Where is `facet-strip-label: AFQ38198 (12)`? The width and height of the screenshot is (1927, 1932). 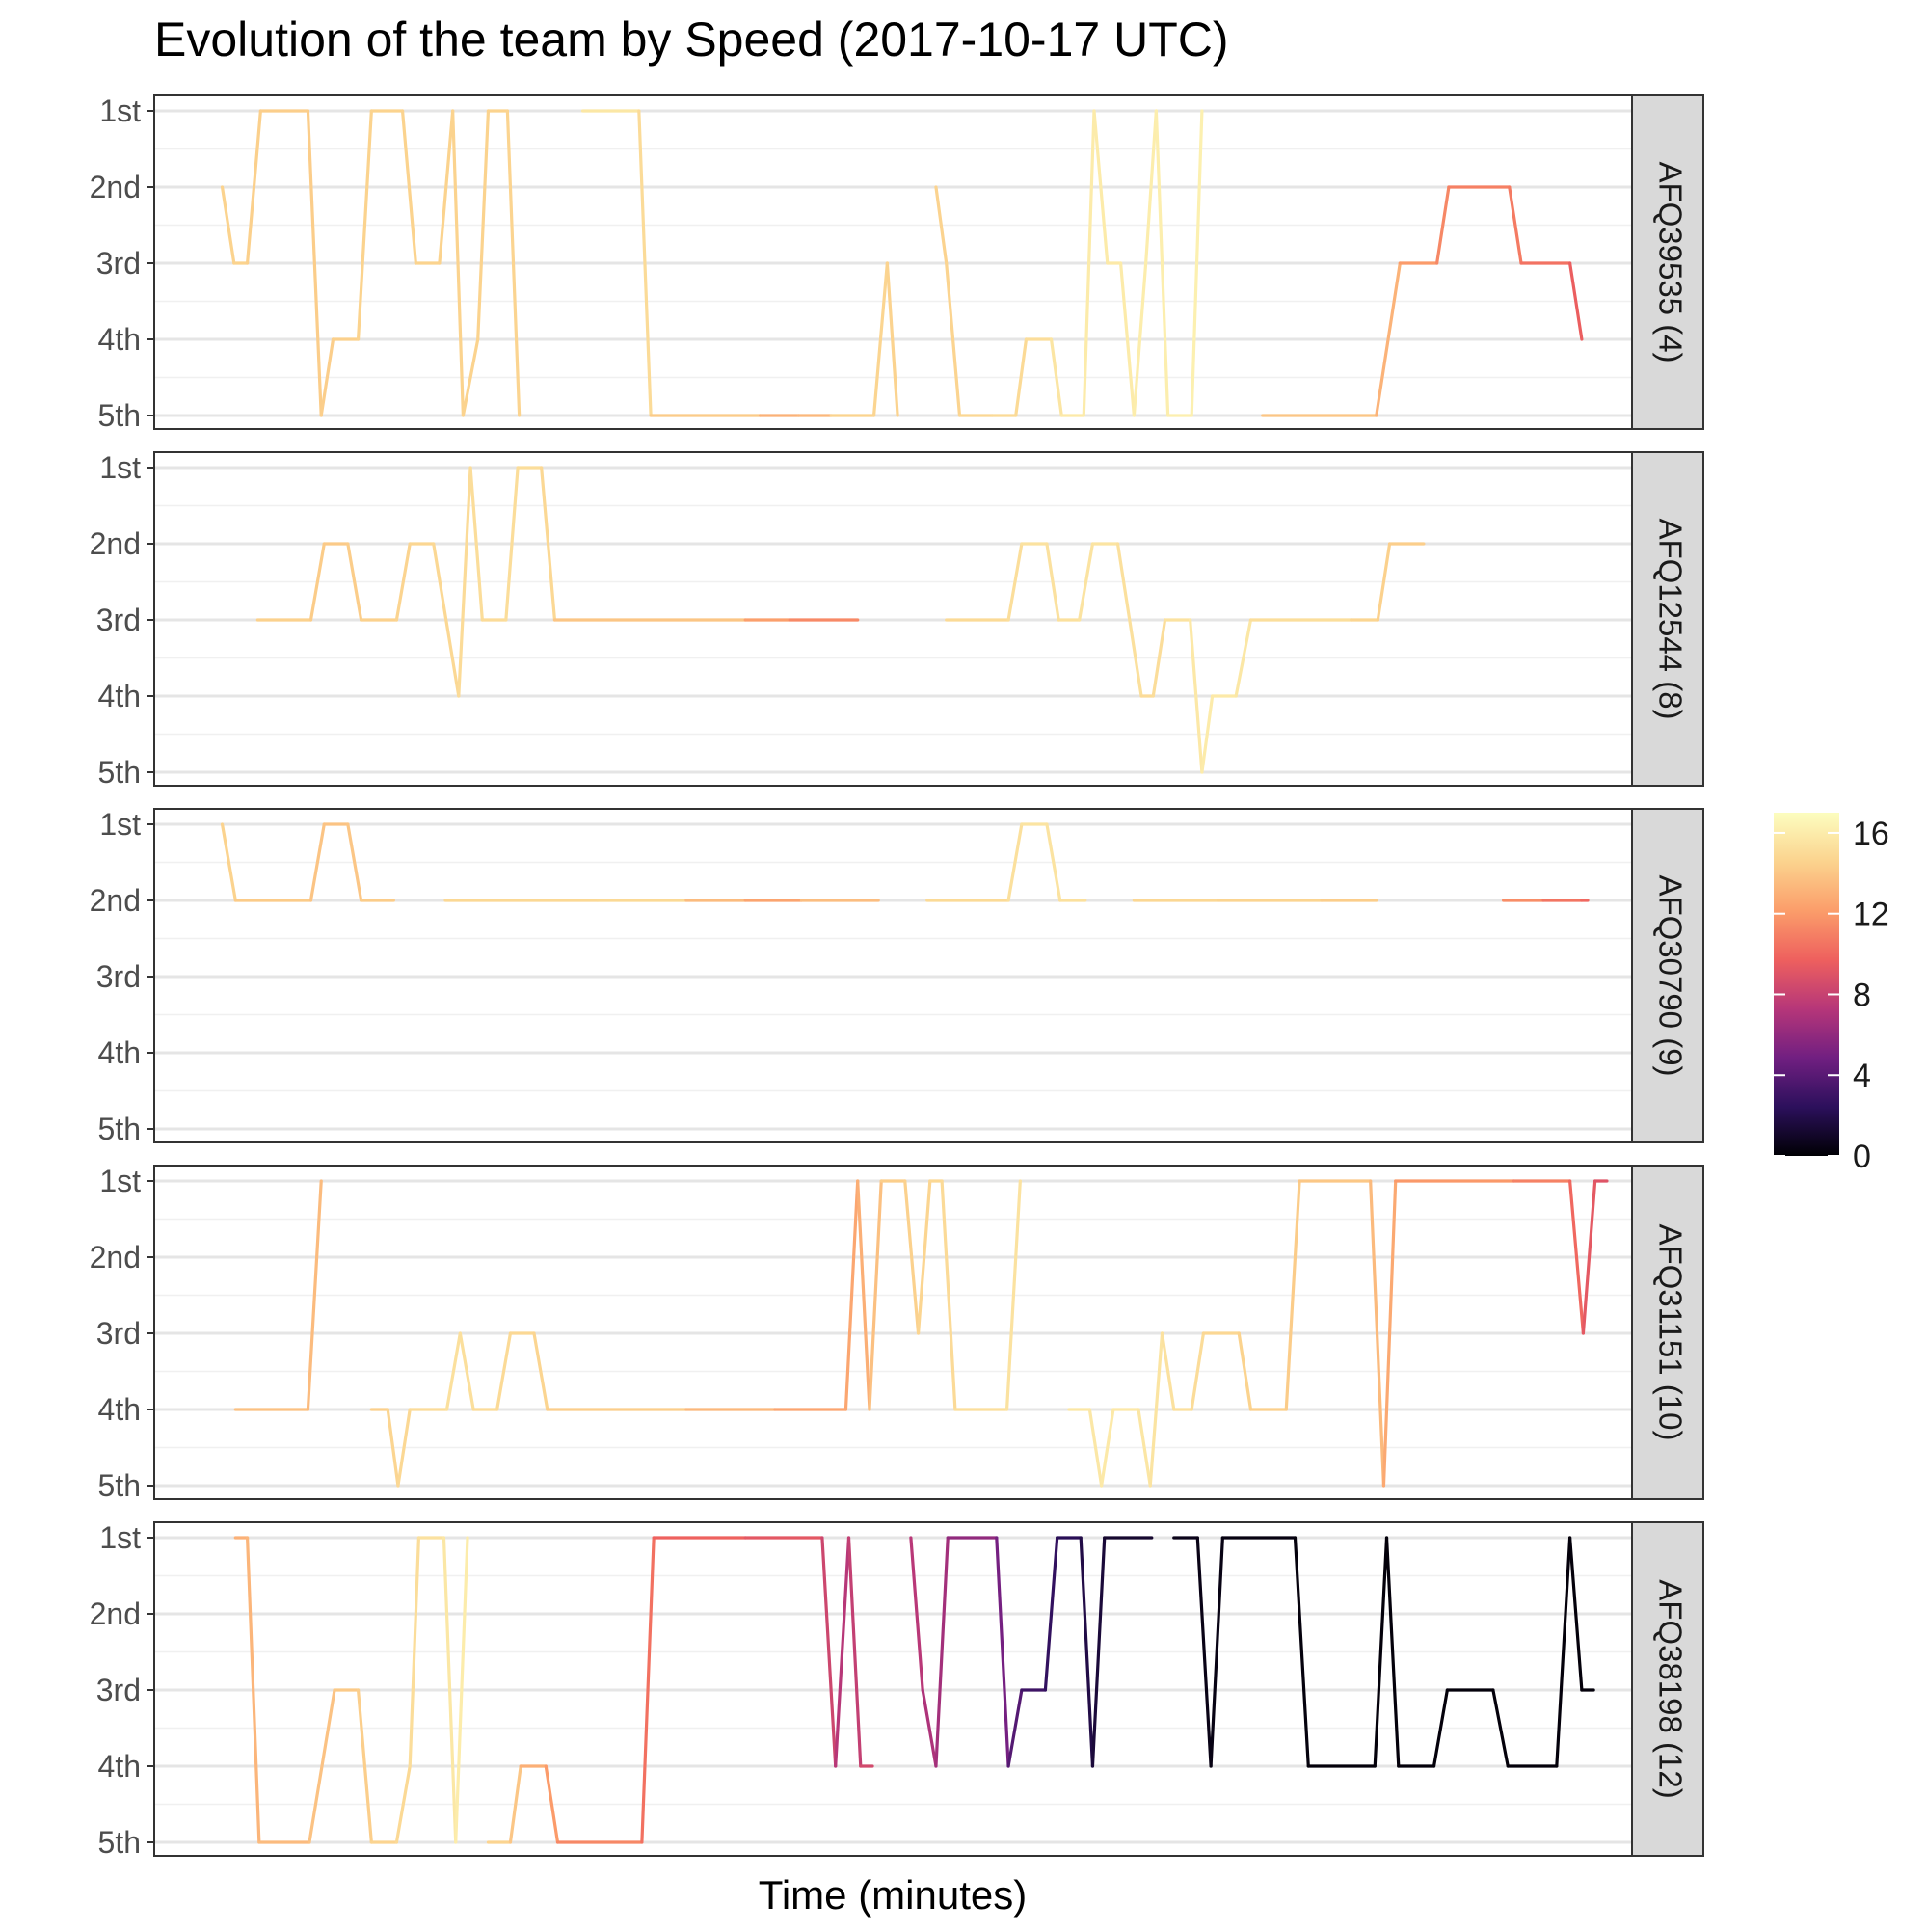
facet-strip-label: AFQ38198 (12) is located at coordinates (1670, 1689).